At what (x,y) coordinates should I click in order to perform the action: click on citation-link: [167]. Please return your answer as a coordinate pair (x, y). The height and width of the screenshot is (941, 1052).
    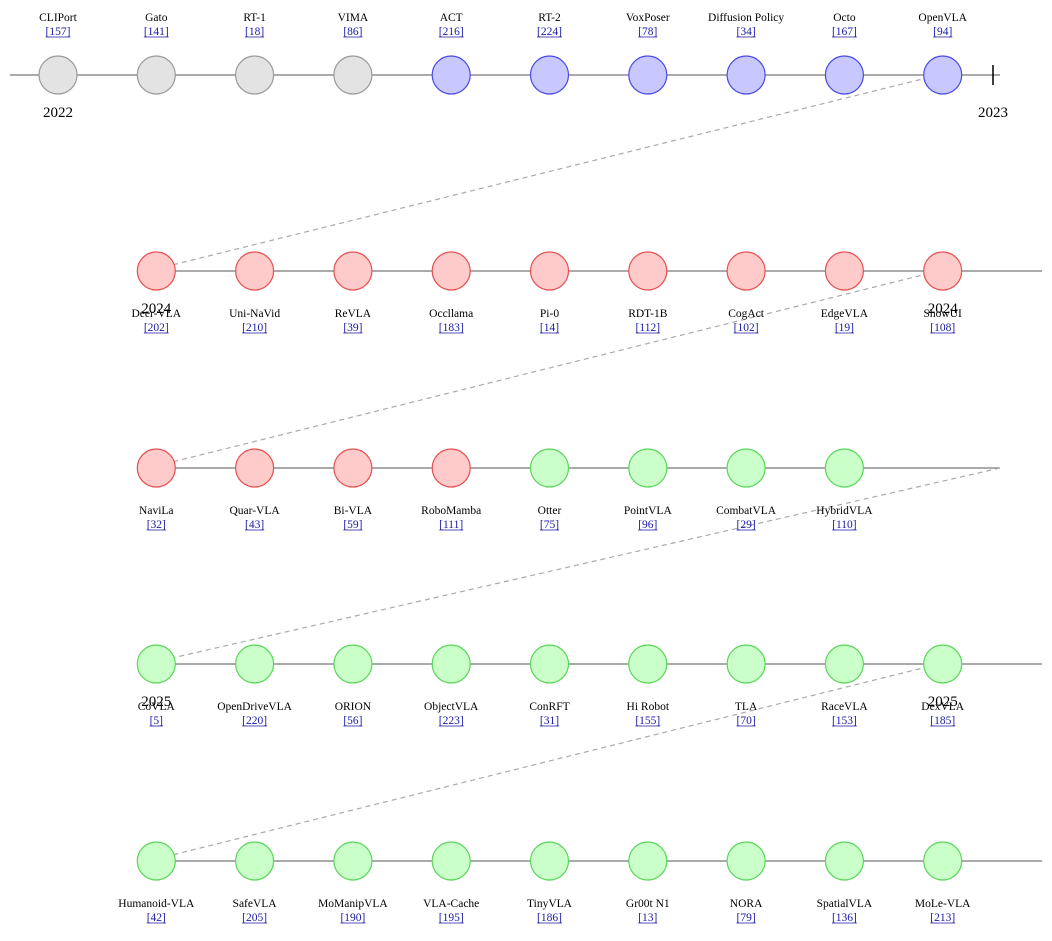
    Looking at the image, I should click on (844, 32).